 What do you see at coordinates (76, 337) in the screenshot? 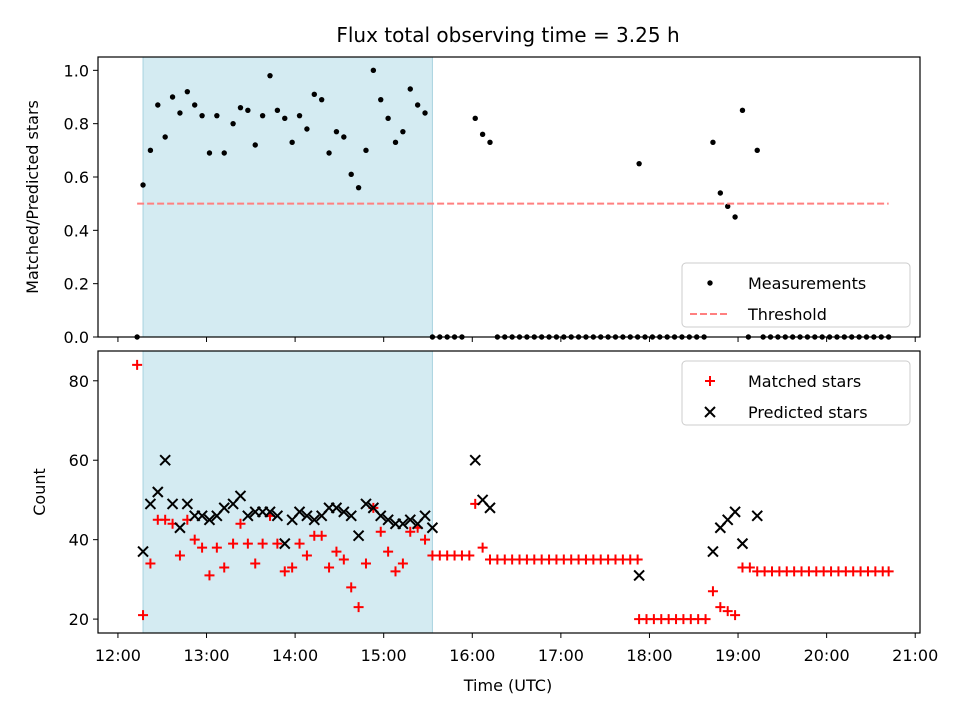
I see `y-tick-label: 0.0` at bounding box center [76, 337].